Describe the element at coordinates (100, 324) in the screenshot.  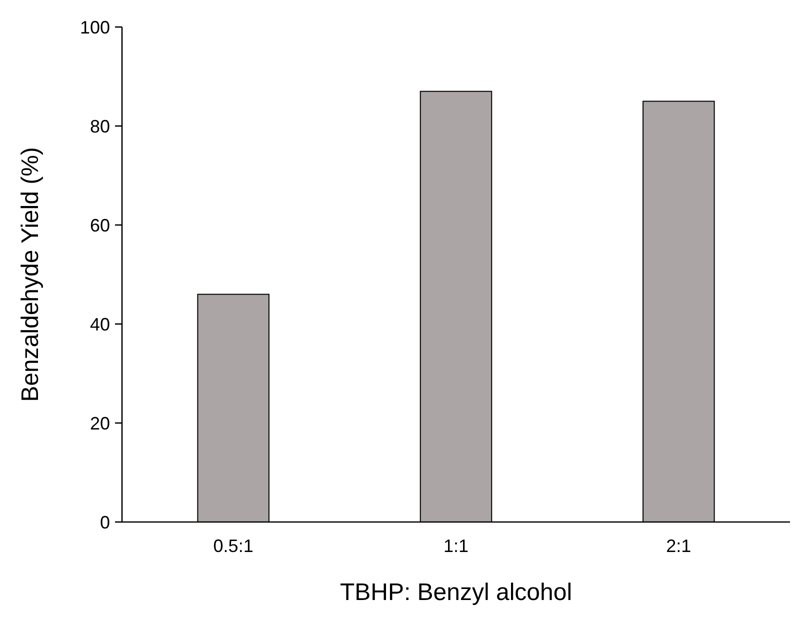
I see `y-tick-label: 40` at that location.